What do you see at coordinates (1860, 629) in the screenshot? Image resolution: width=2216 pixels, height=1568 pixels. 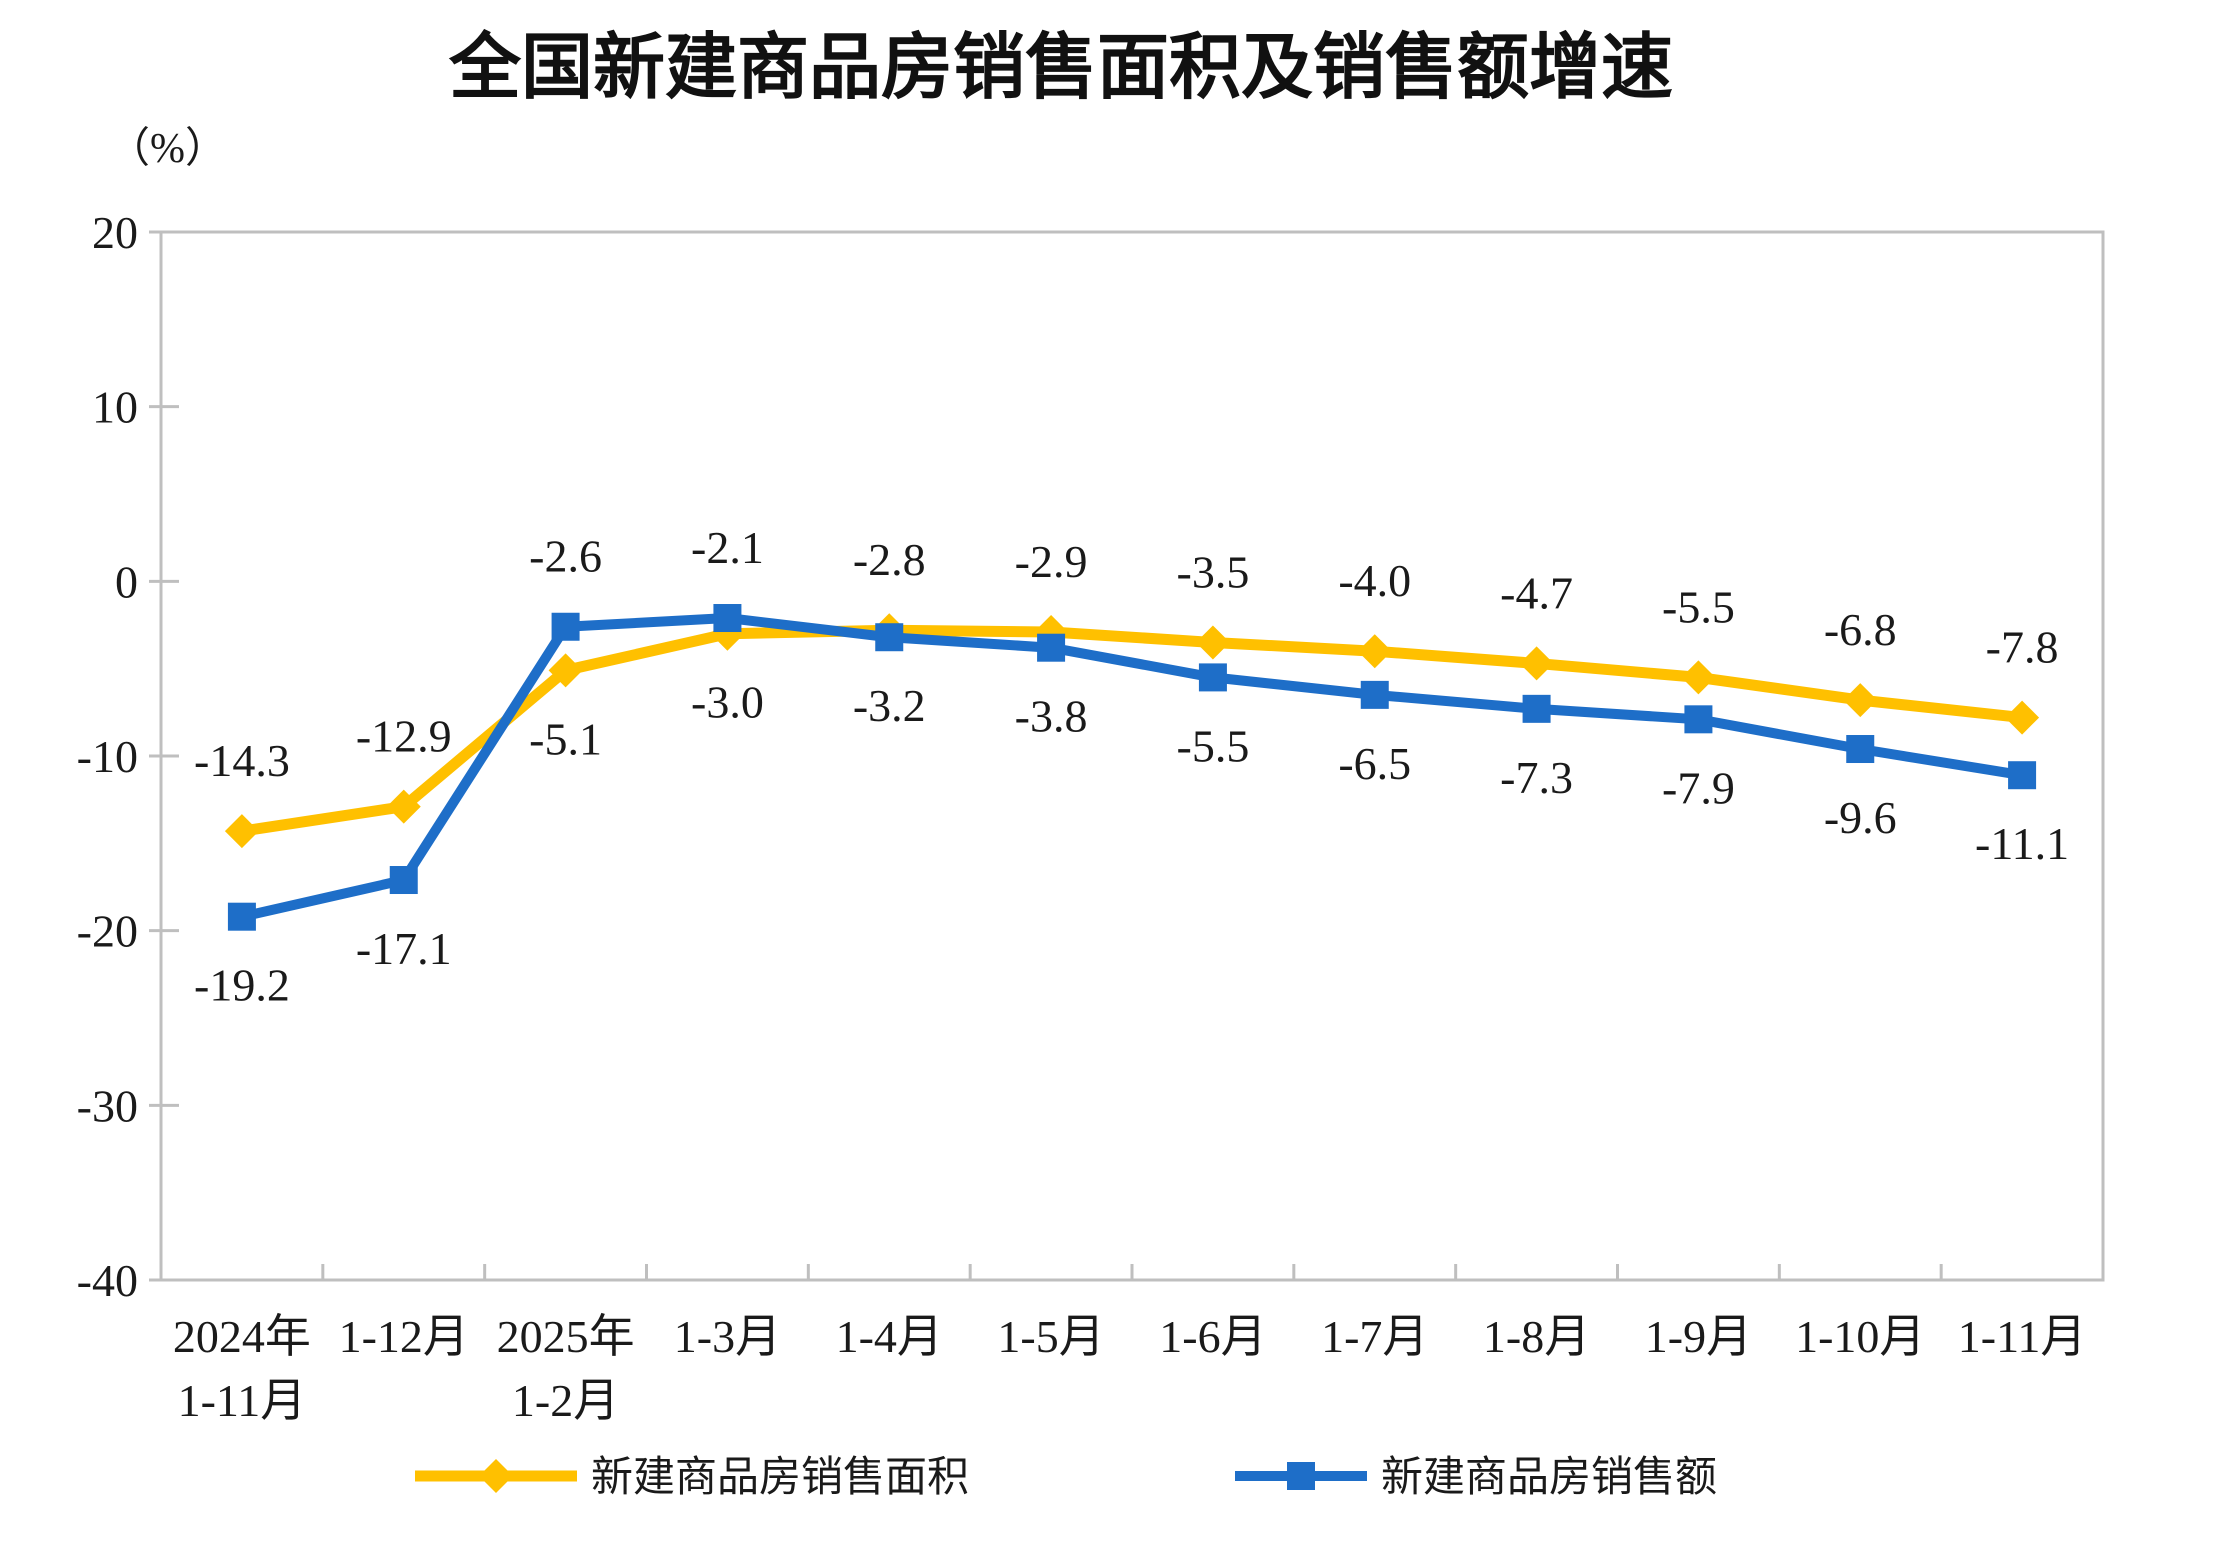 I see `sales-area-data-label: -6.8` at bounding box center [1860, 629].